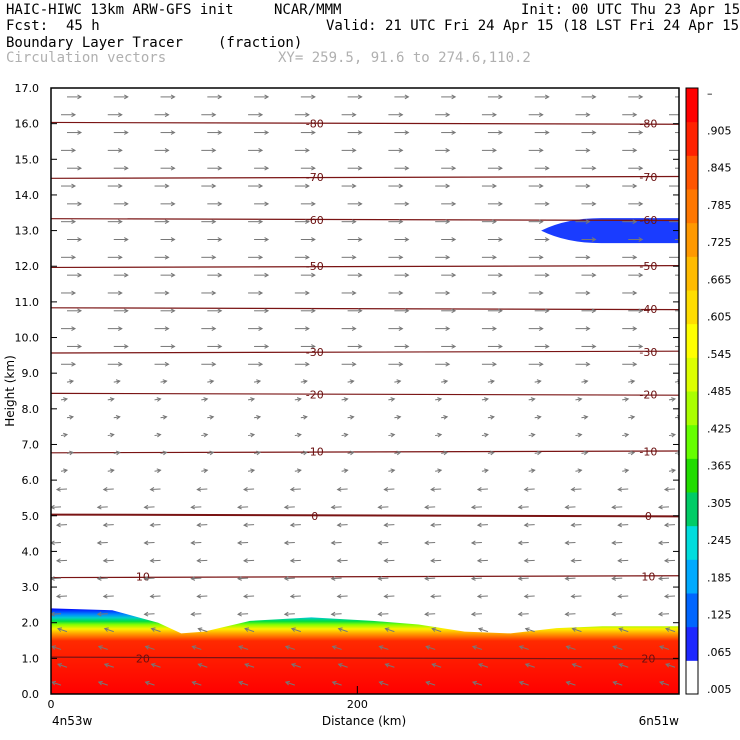 The width and height of the screenshot is (740, 740). What do you see at coordinates (648, 516) in the screenshot?
I see `isotherm-label: 0` at bounding box center [648, 516].